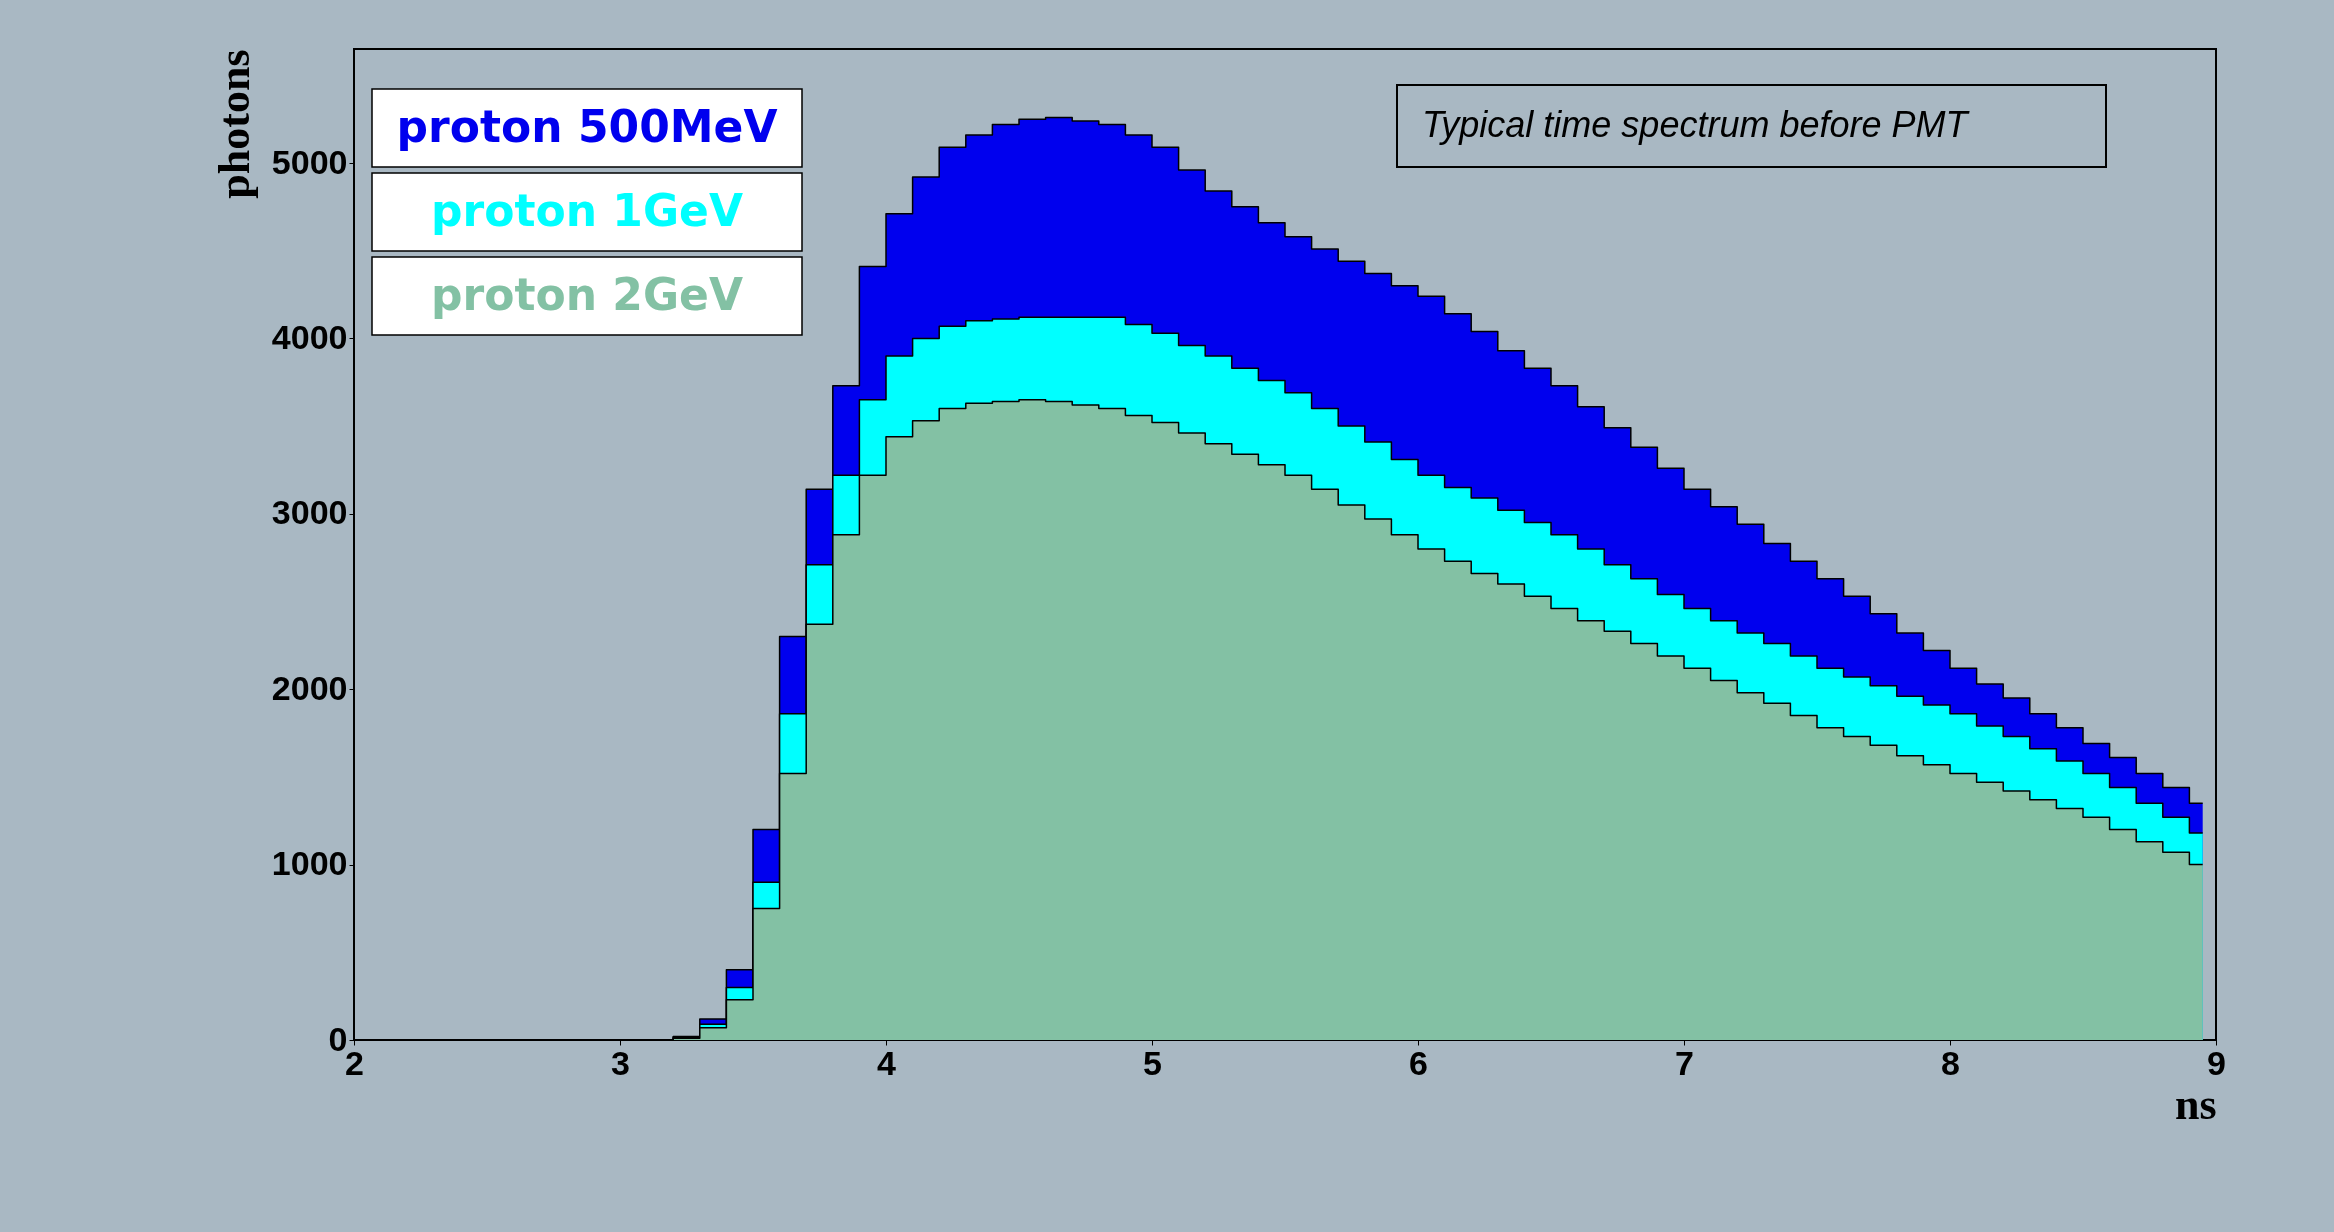  What do you see at coordinates (309, 863) in the screenshot?
I see `y-tick-label: 1000` at bounding box center [309, 863].